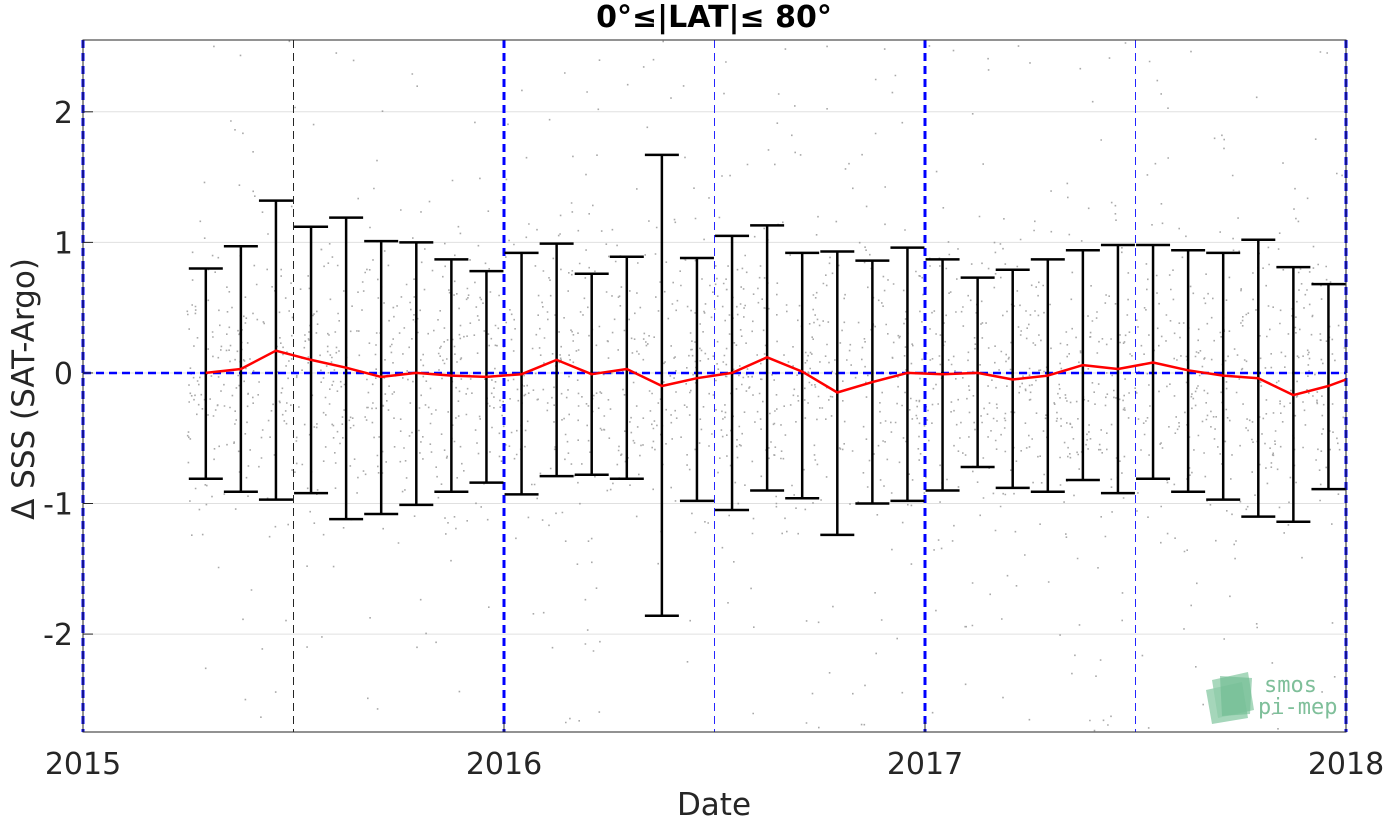 The height and width of the screenshot is (818, 1386). Describe the element at coordinates (83, 764) in the screenshot. I see `x-tick-label: 2015` at that location.